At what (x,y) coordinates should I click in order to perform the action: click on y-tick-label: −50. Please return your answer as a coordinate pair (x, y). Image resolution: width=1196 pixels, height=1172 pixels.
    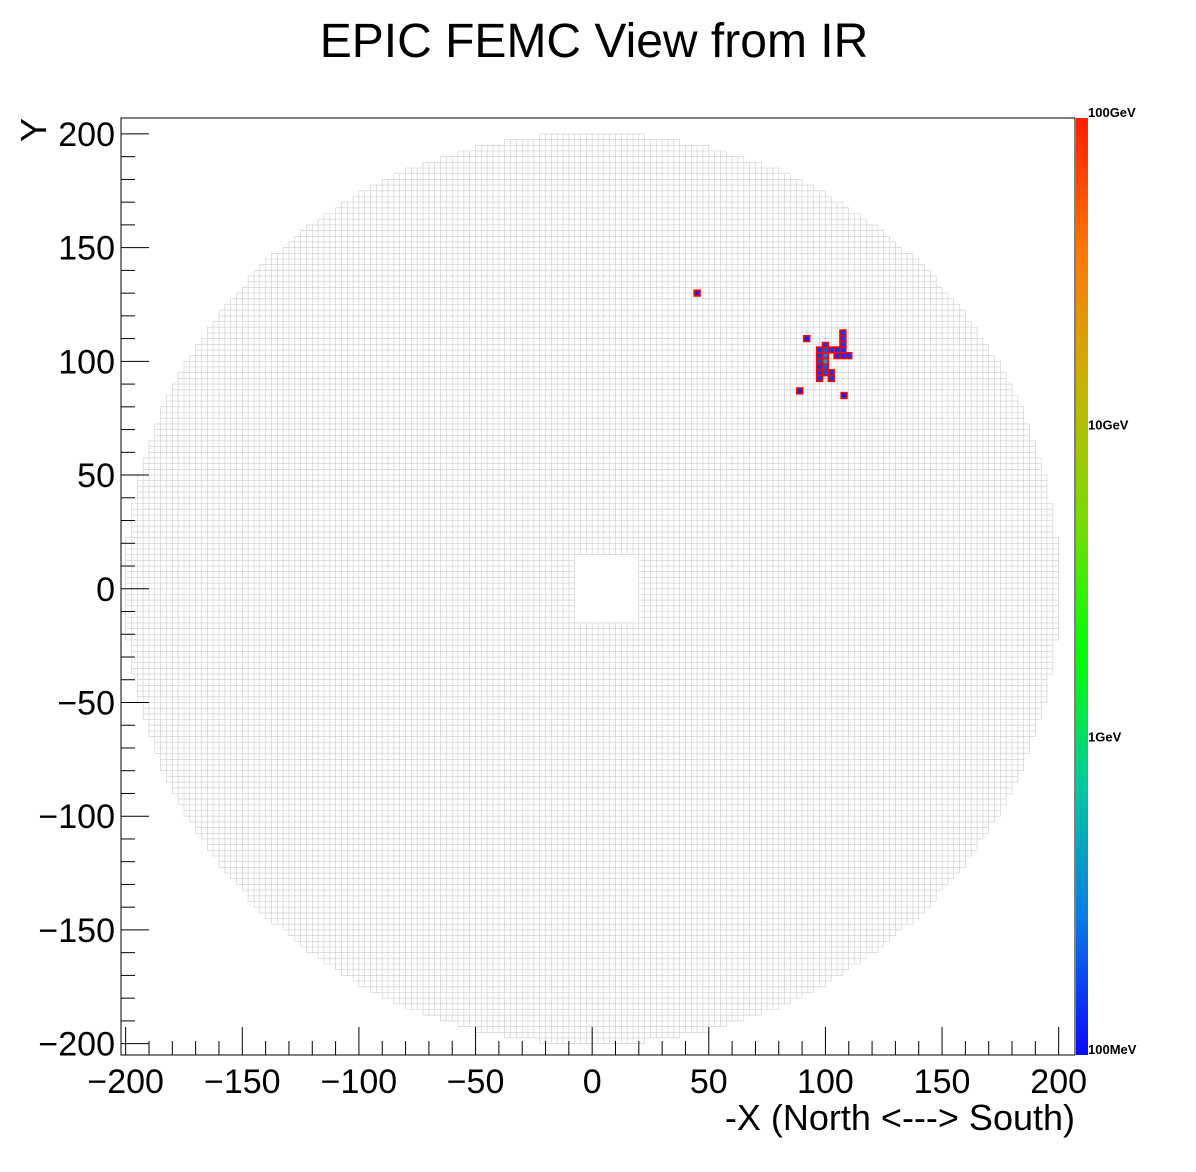
    Looking at the image, I should click on (86, 703).